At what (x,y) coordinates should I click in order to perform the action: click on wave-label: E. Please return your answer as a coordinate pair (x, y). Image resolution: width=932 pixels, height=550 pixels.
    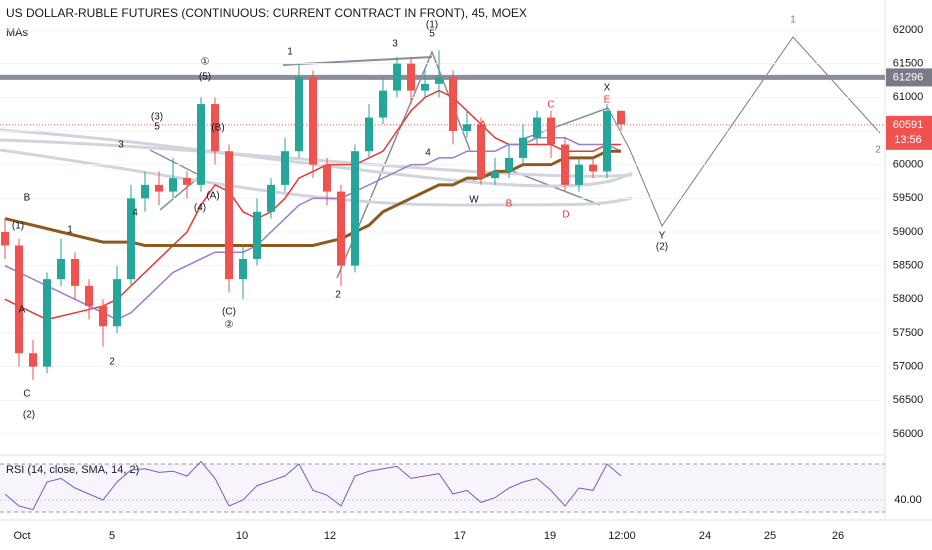
    Looking at the image, I should click on (607, 100).